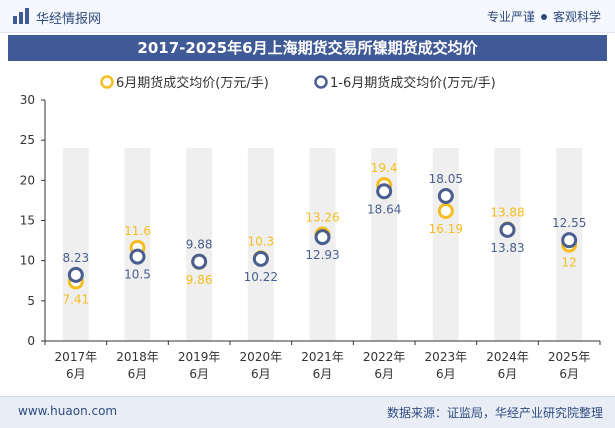  What do you see at coordinates (27, 180) in the screenshot?
I see `y-tick-label: 20` at bounding box center [27, 180].